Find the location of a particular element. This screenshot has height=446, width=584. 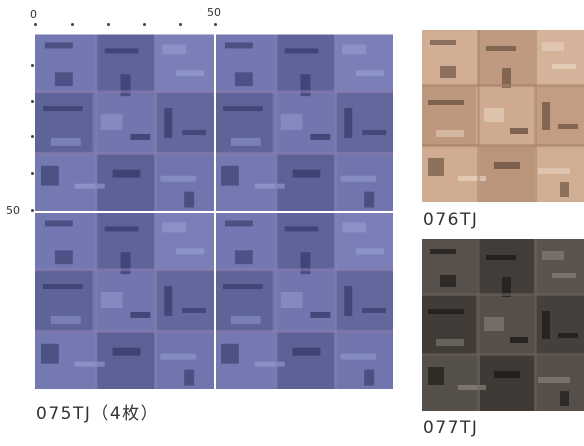

caption-075tj: 075TJ（4枚） is located at coordinates (98, 414).